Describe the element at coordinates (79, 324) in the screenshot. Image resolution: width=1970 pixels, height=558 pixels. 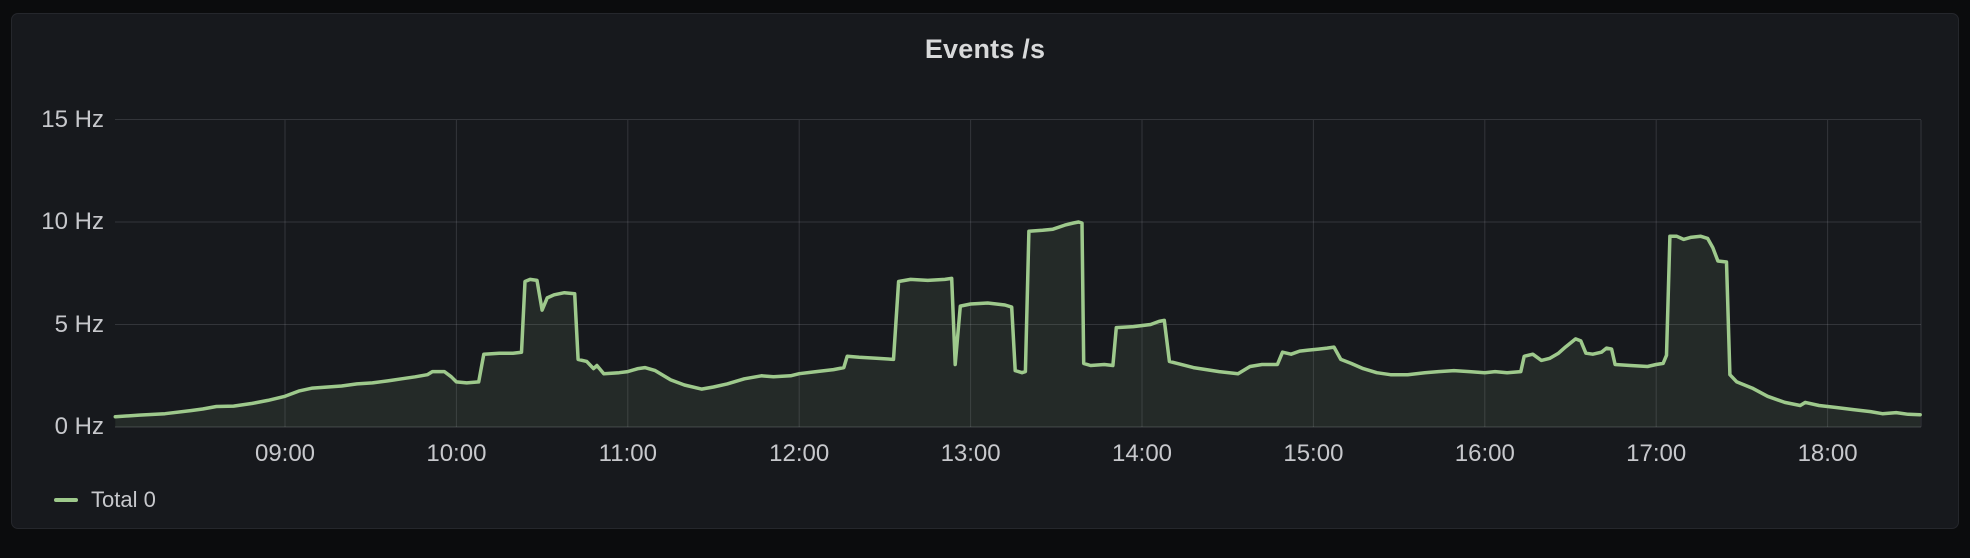
I see `y-tick-label: 5 Hz` at that location.